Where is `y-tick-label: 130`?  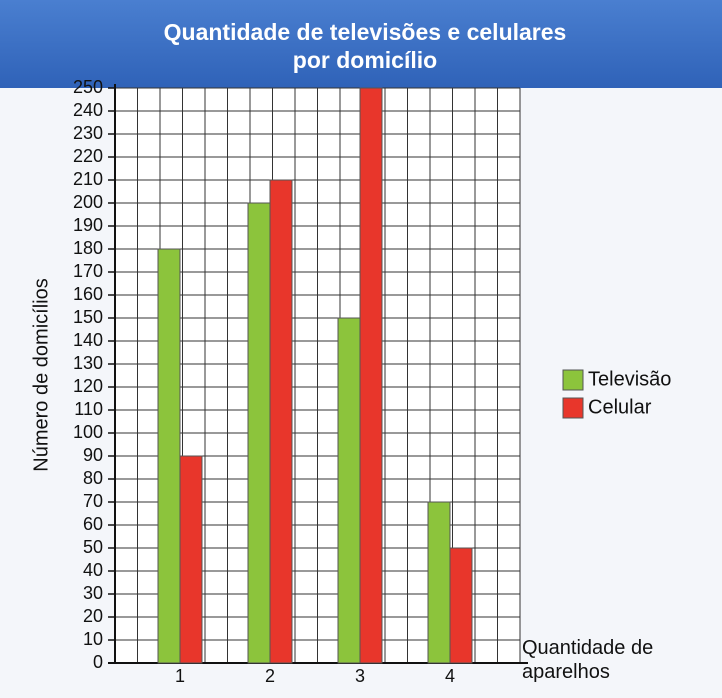
y-tick-label: 130 is located at coordinates (88, 363).